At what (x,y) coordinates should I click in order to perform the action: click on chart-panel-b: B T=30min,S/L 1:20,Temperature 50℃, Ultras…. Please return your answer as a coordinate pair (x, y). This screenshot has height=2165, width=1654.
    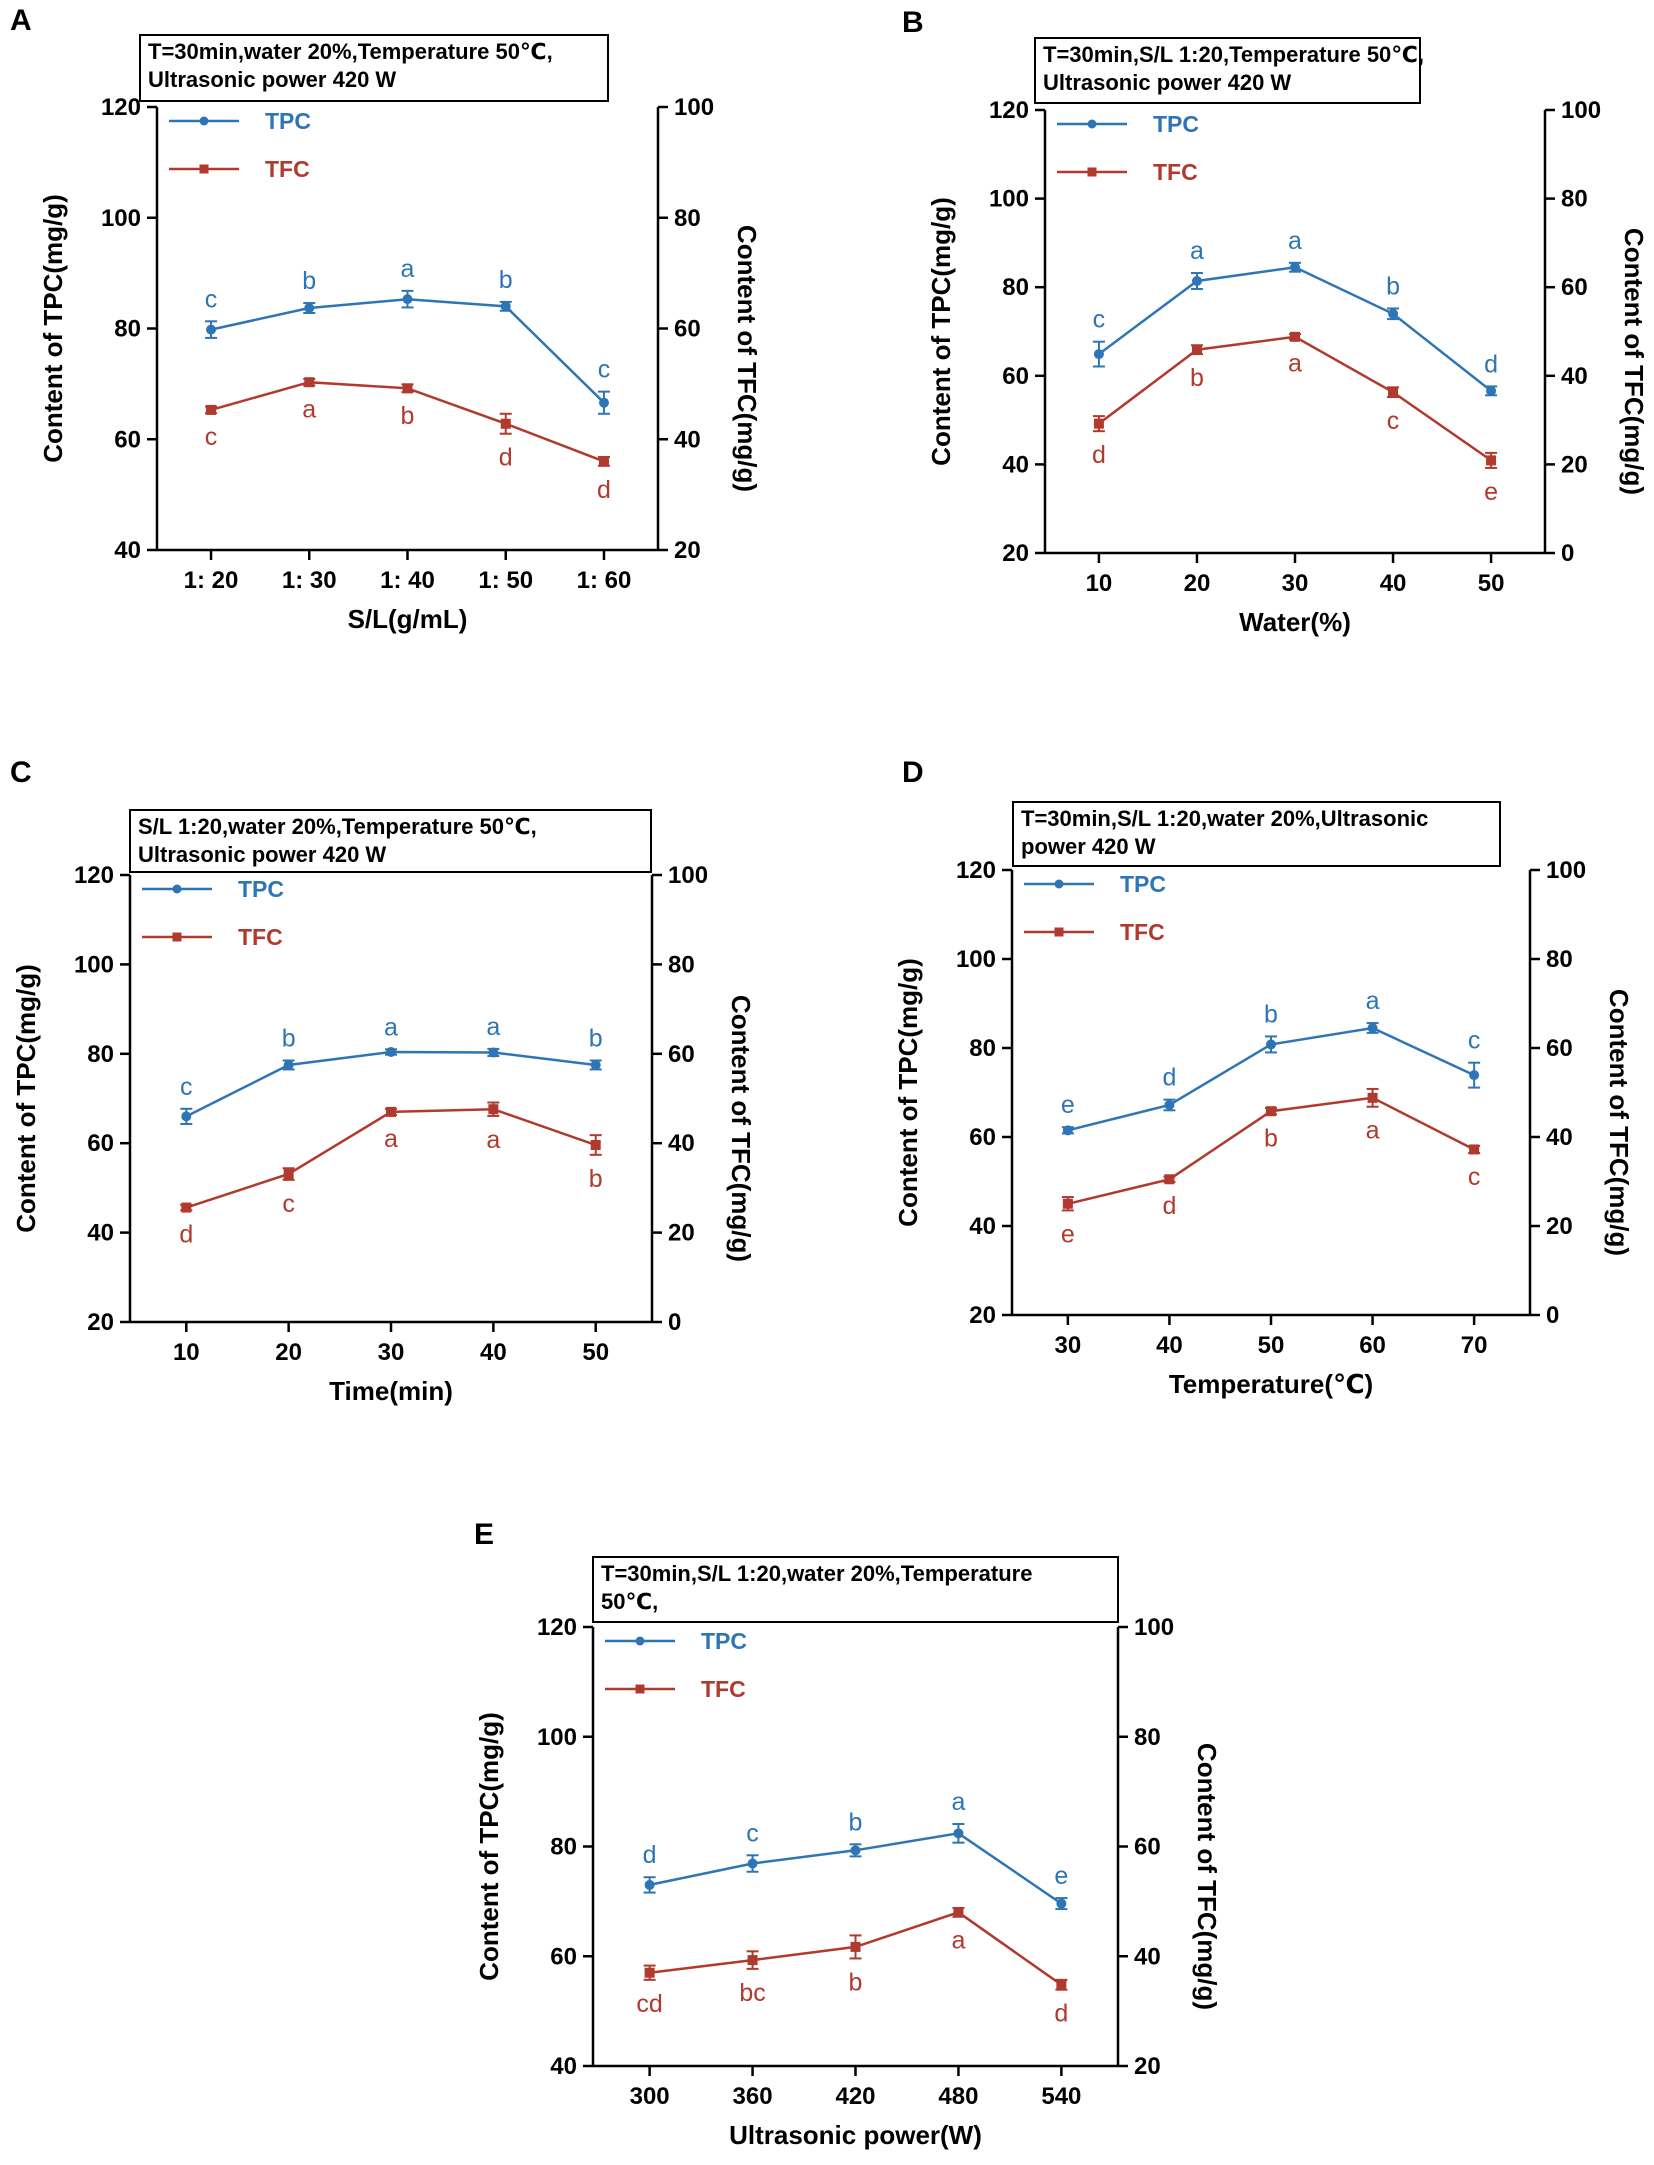
    Looking at the image, I should click on (1275, 321).